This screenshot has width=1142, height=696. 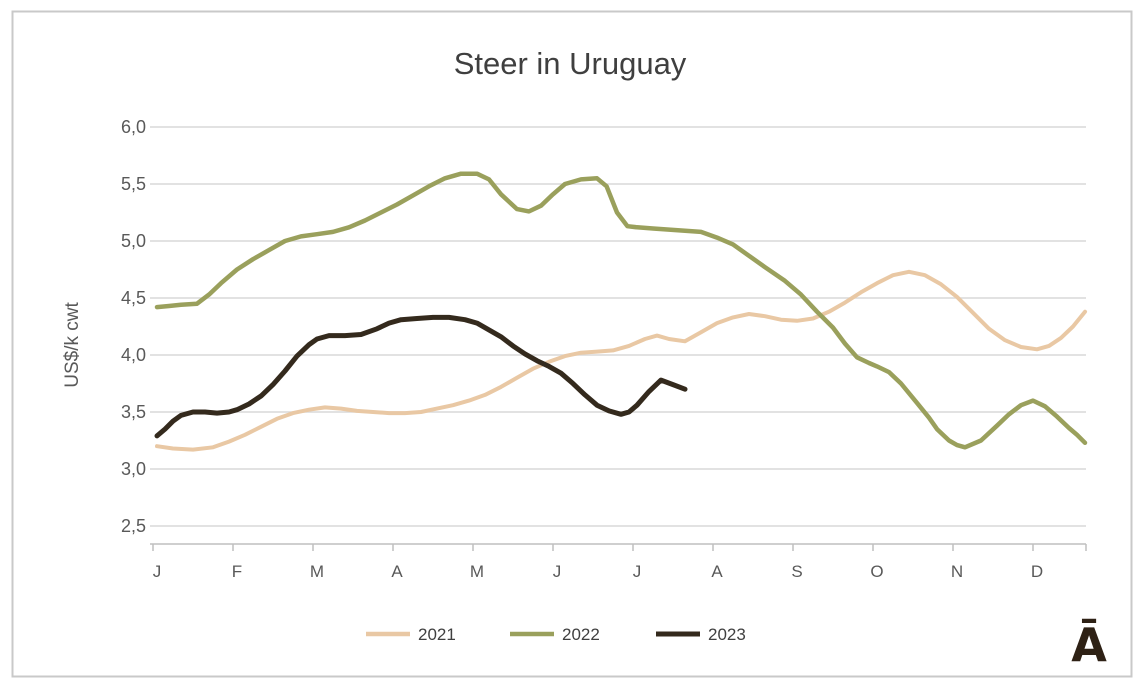 What do you see at coordinates (133, 326) in the screenshot?
I see `y-axis-tick-labels: 6,0 5,5 5,0 4,5 4,0 3,5 3,0 2,5` at bounding box center [133, 326].